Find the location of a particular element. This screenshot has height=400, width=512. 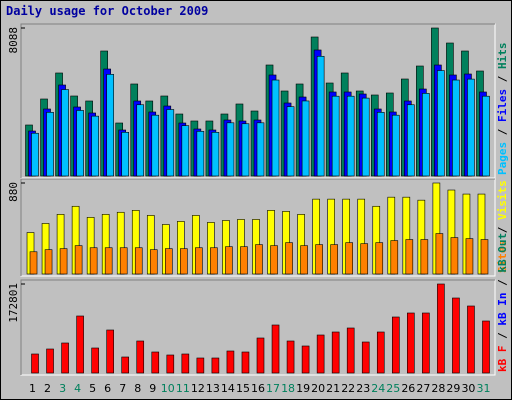

x-tick-label: 19 is located at coordinates (303, 388).